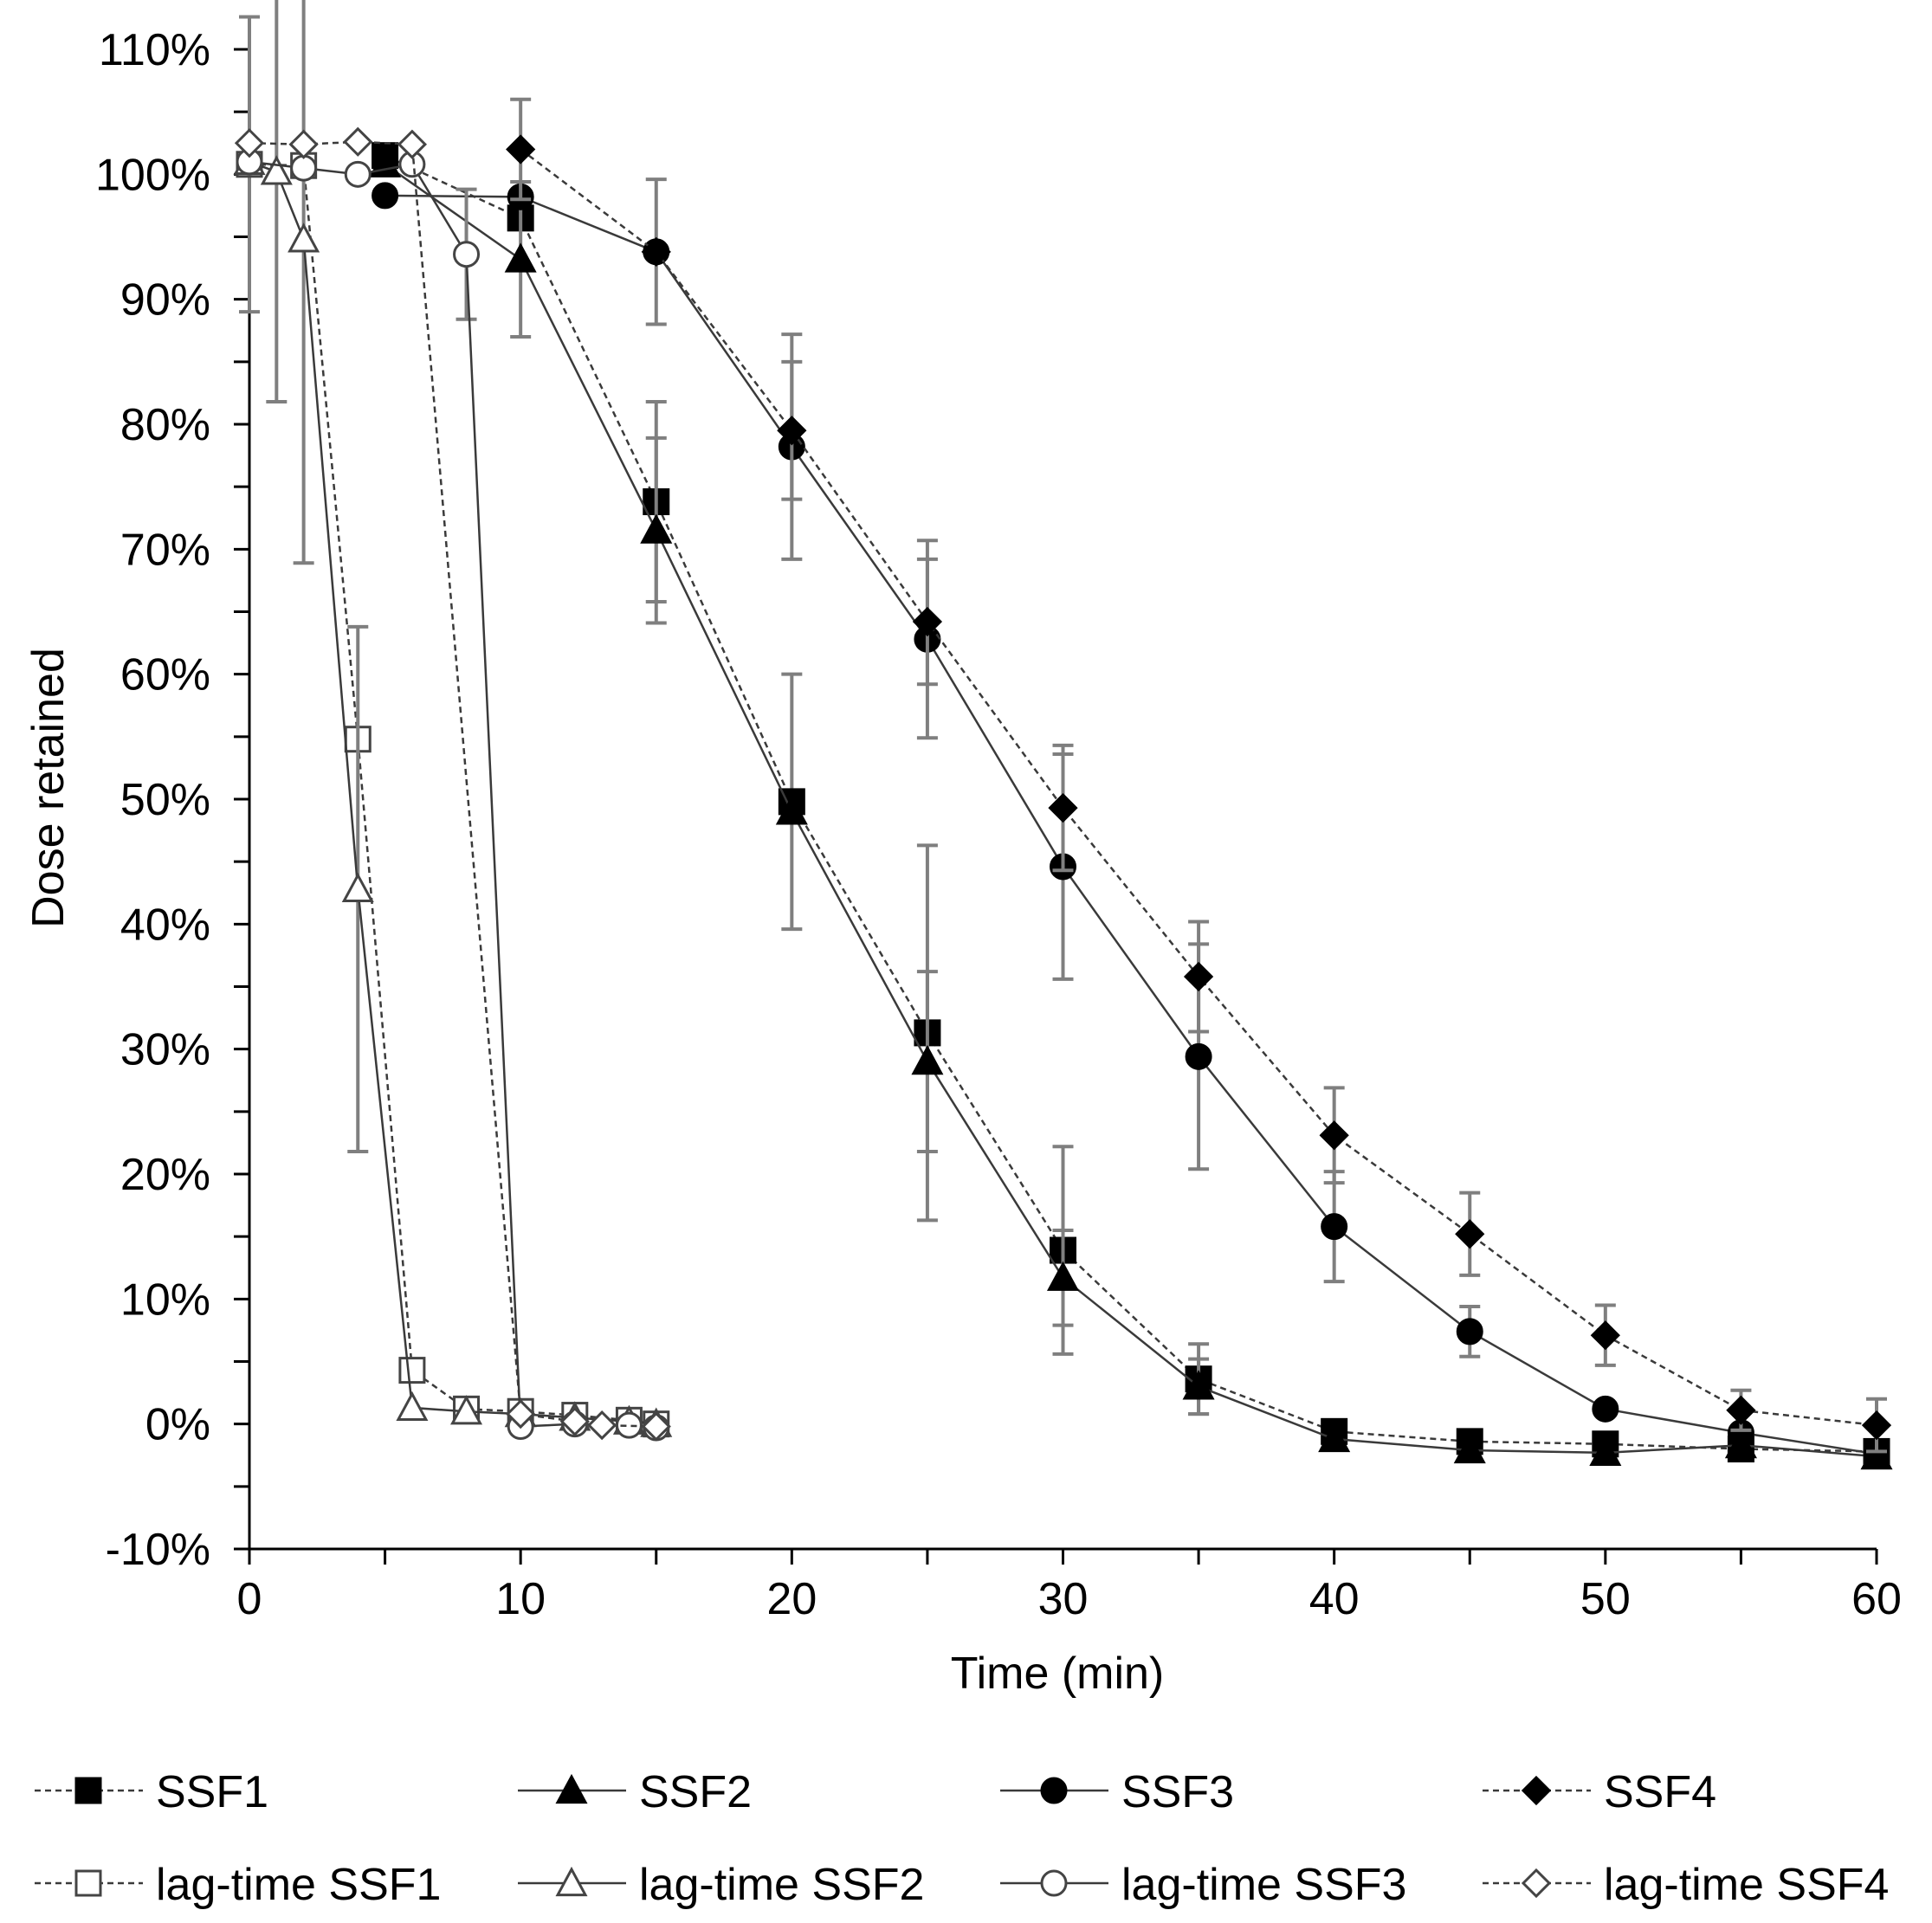  What do you see at coordinates (1876, 1599) in the screenshot?
I see `x-tick-label: 60` at bounding box center [1876, 1599].